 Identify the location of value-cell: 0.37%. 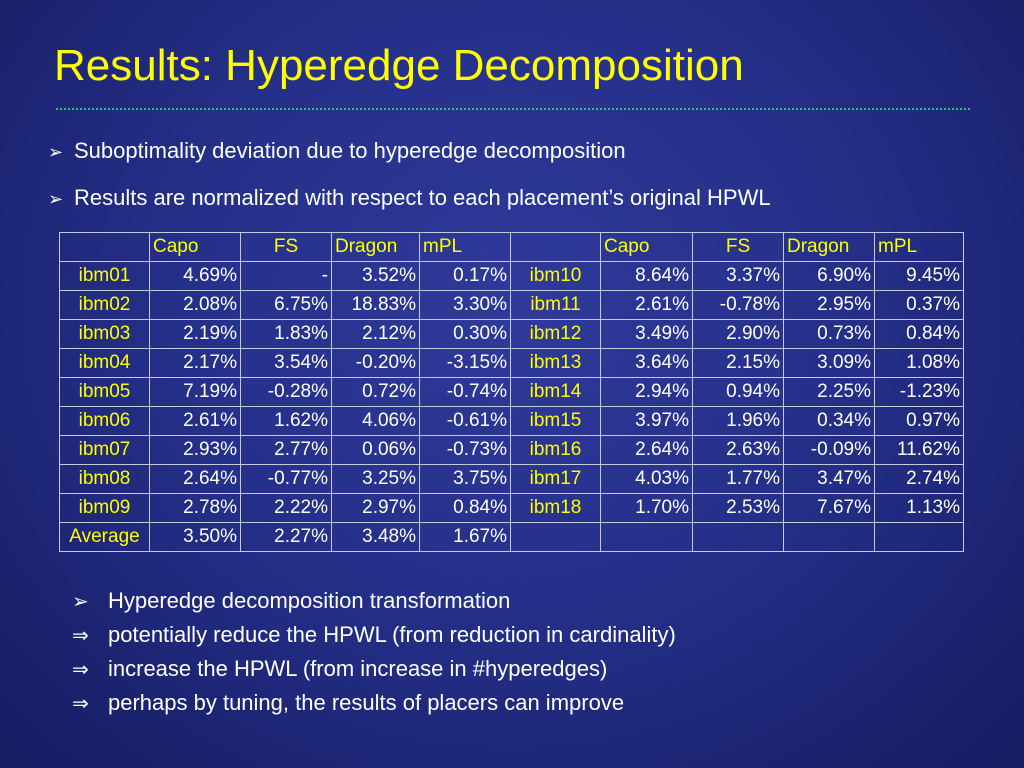
(919, 305).